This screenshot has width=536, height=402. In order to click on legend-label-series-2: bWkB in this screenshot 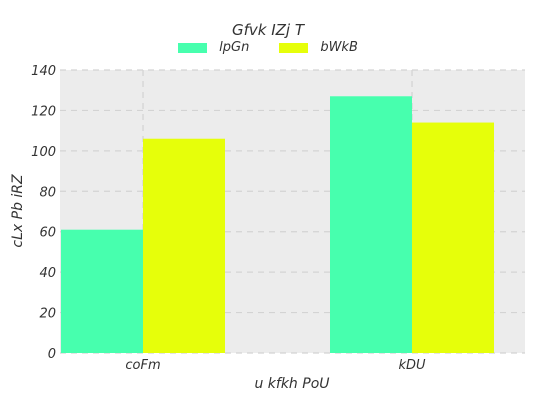, I will do `click(339, 47)`.